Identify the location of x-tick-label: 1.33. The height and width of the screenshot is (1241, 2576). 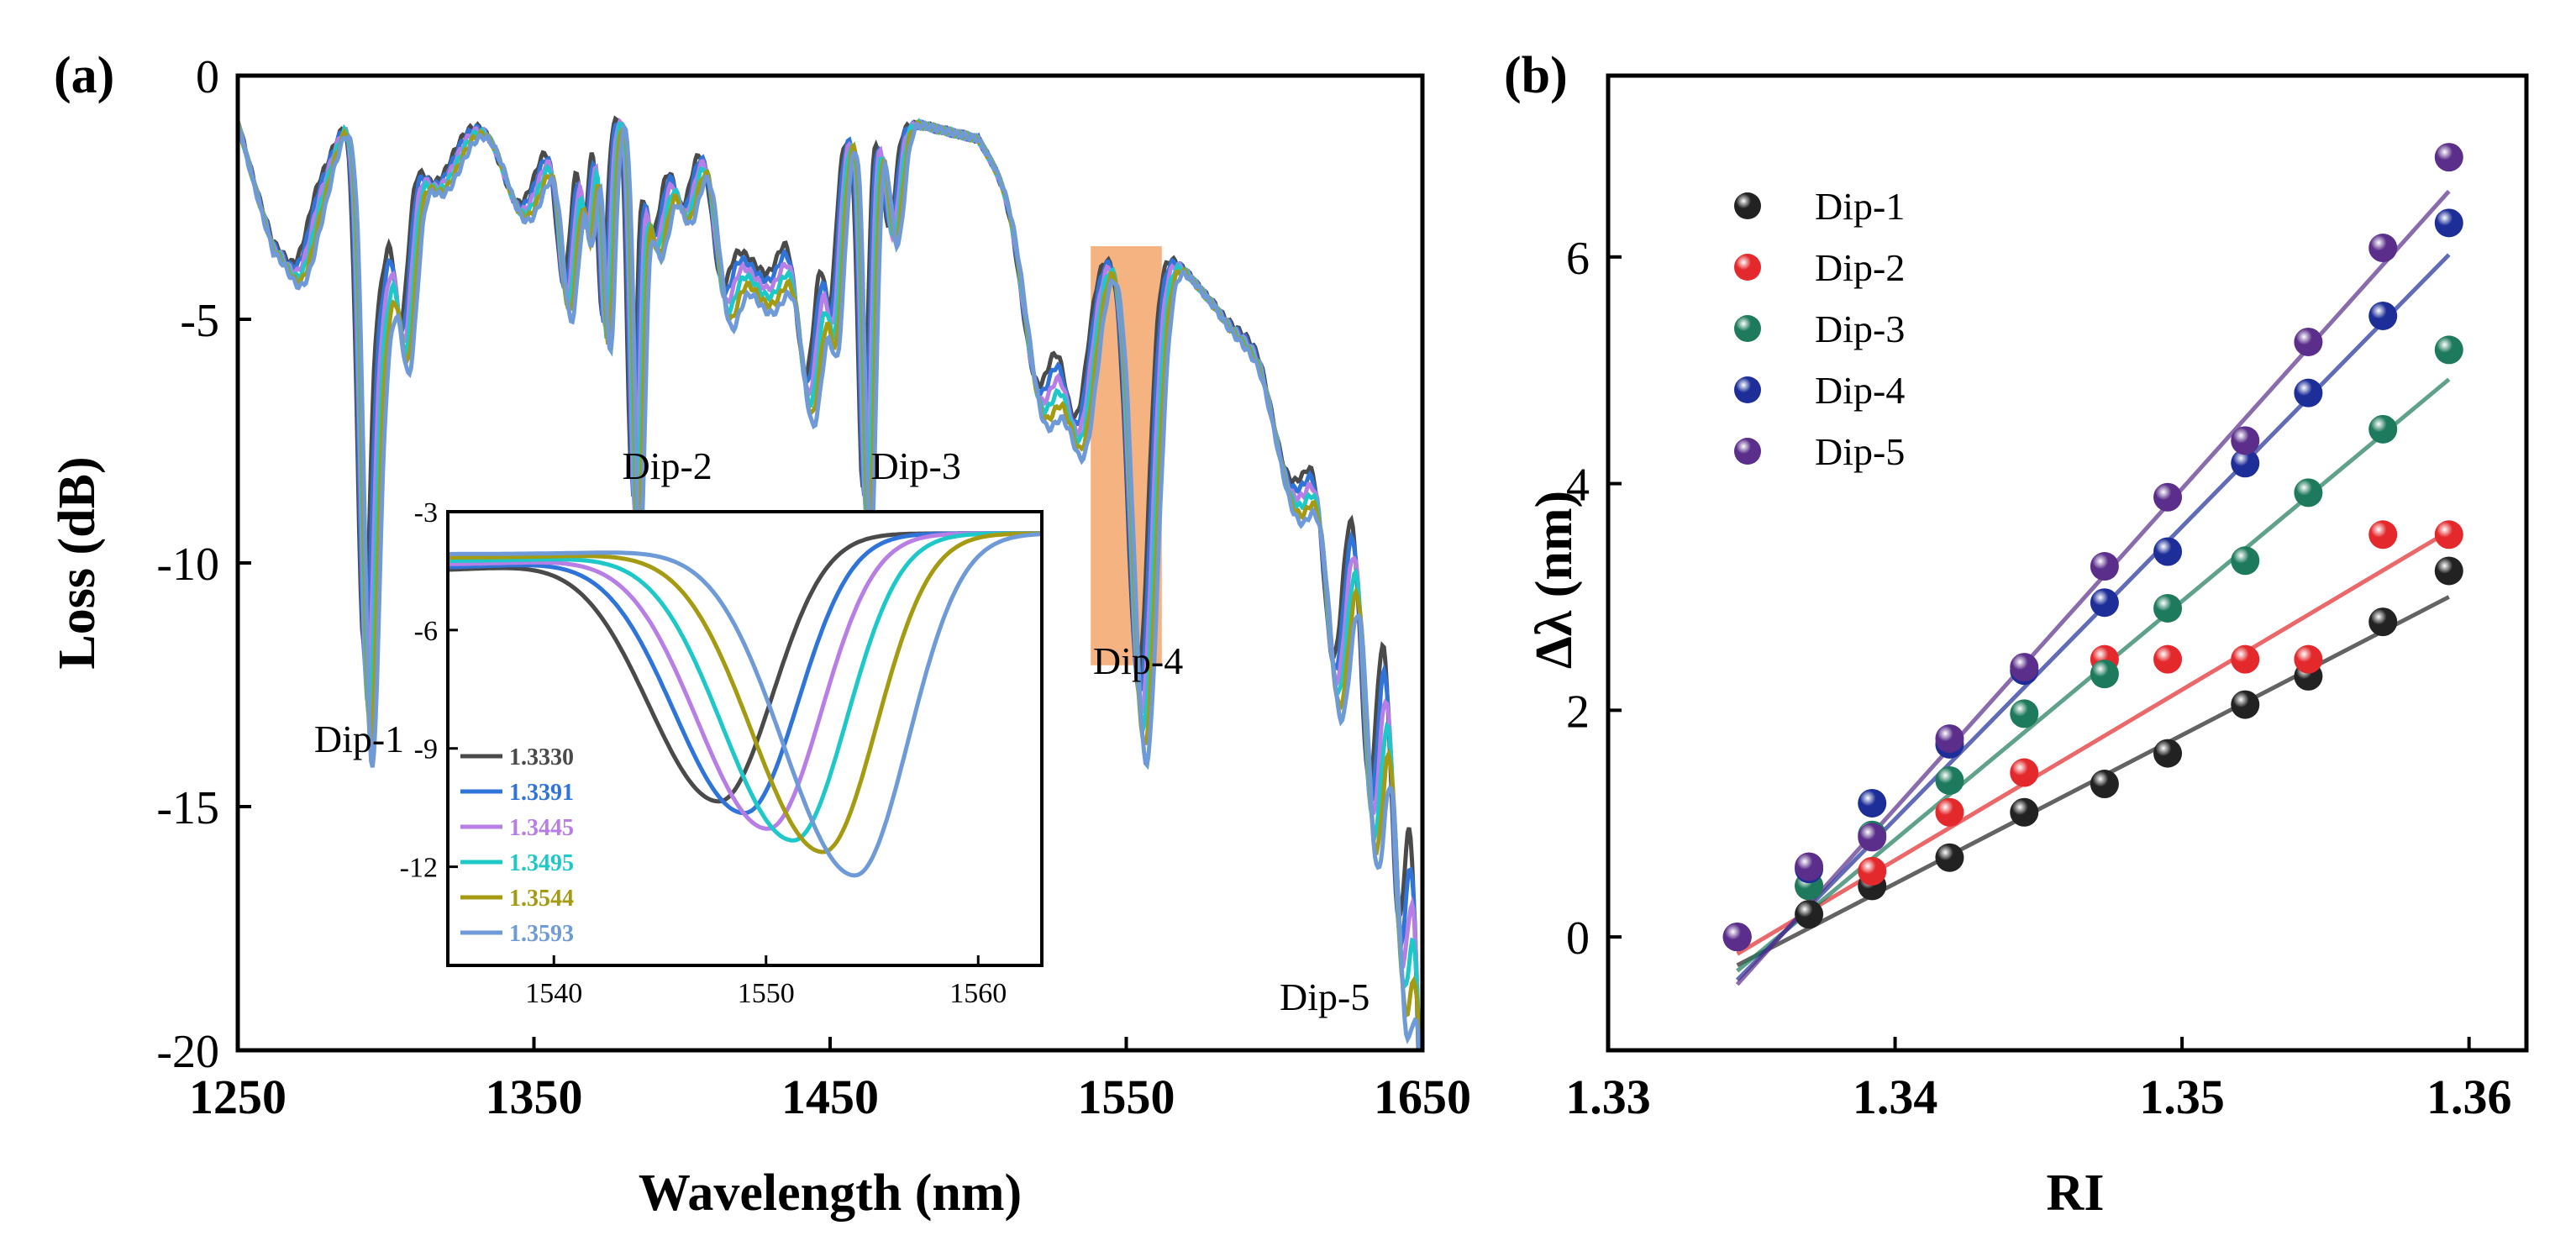
(1608, 1097).